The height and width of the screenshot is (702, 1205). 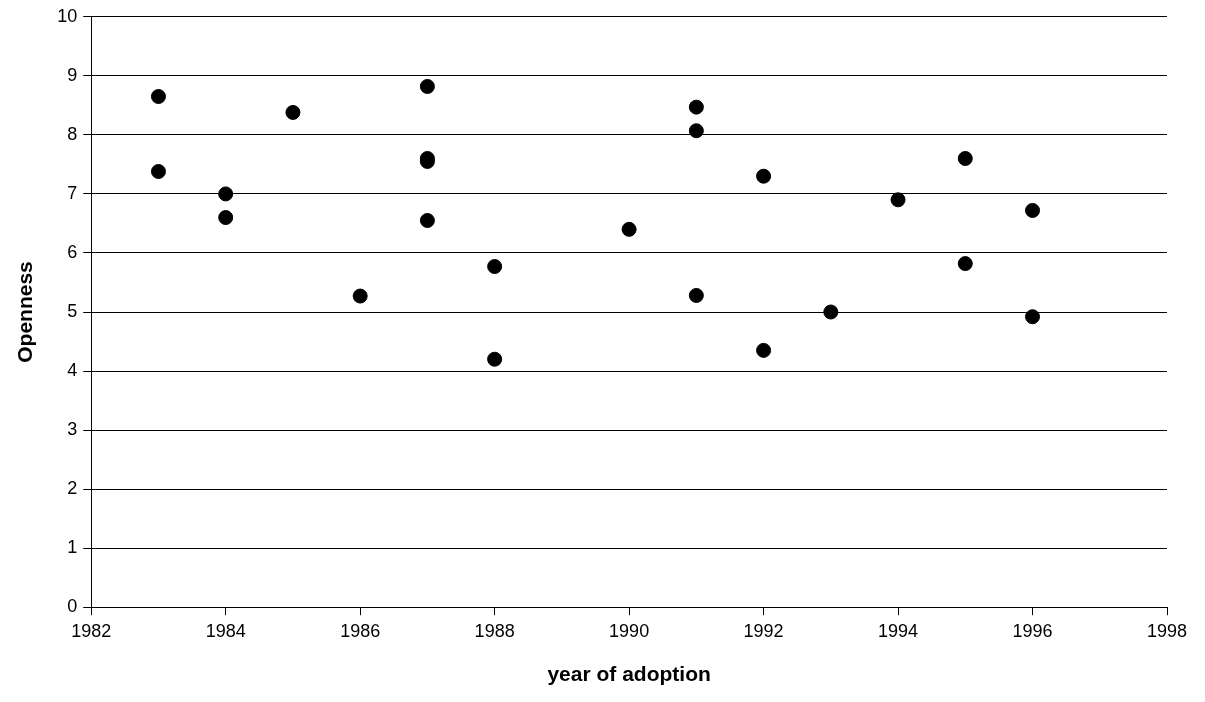 What do you see at coordinates (225, 630) in the screenshot?
I see `x-tick-label: 1984` at bounding box center [225, 630].